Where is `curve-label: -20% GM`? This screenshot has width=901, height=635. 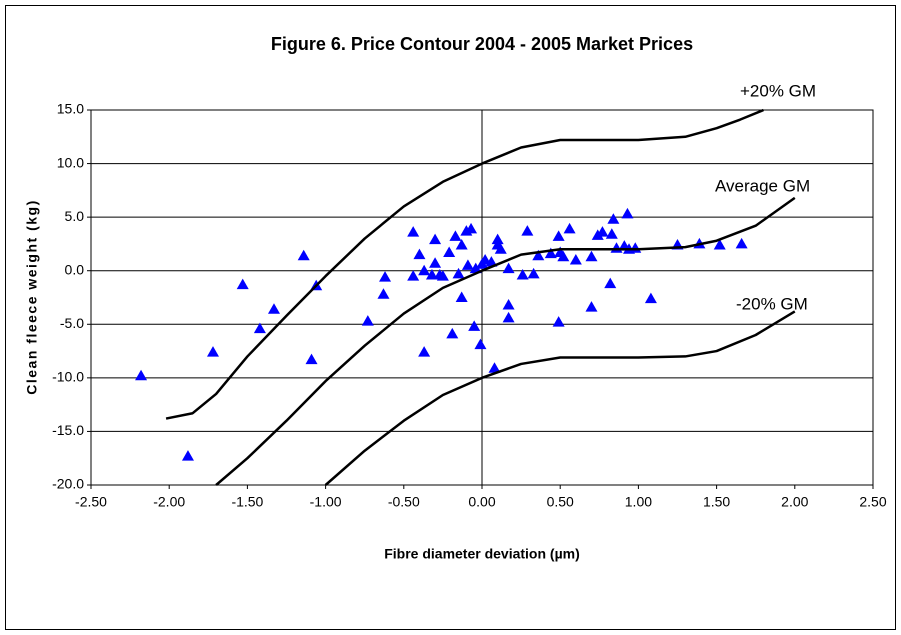 curve-label: -20% GM is located at coordinates (772, 303).